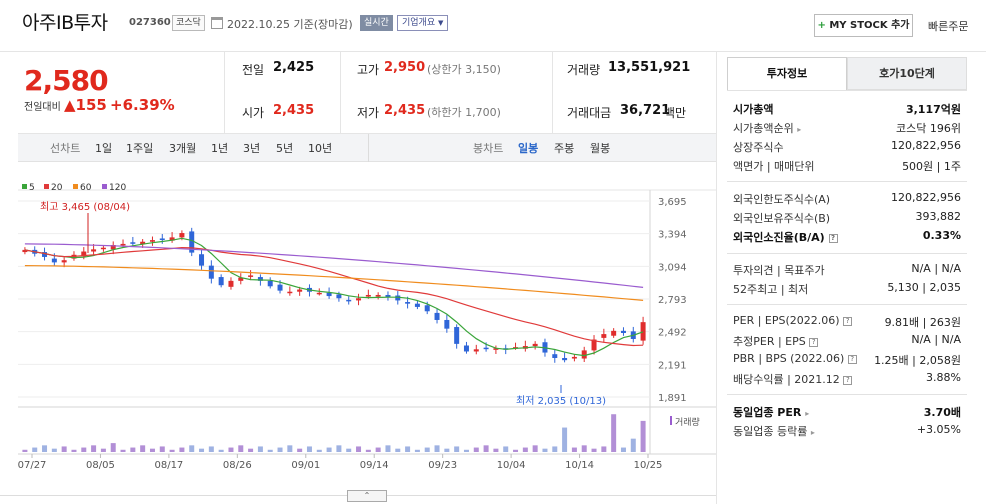 The width and height of the screenshot is (986, 504). I want to click on dividend-label: 배당수익률 | 2021.12, so click(786, 379).